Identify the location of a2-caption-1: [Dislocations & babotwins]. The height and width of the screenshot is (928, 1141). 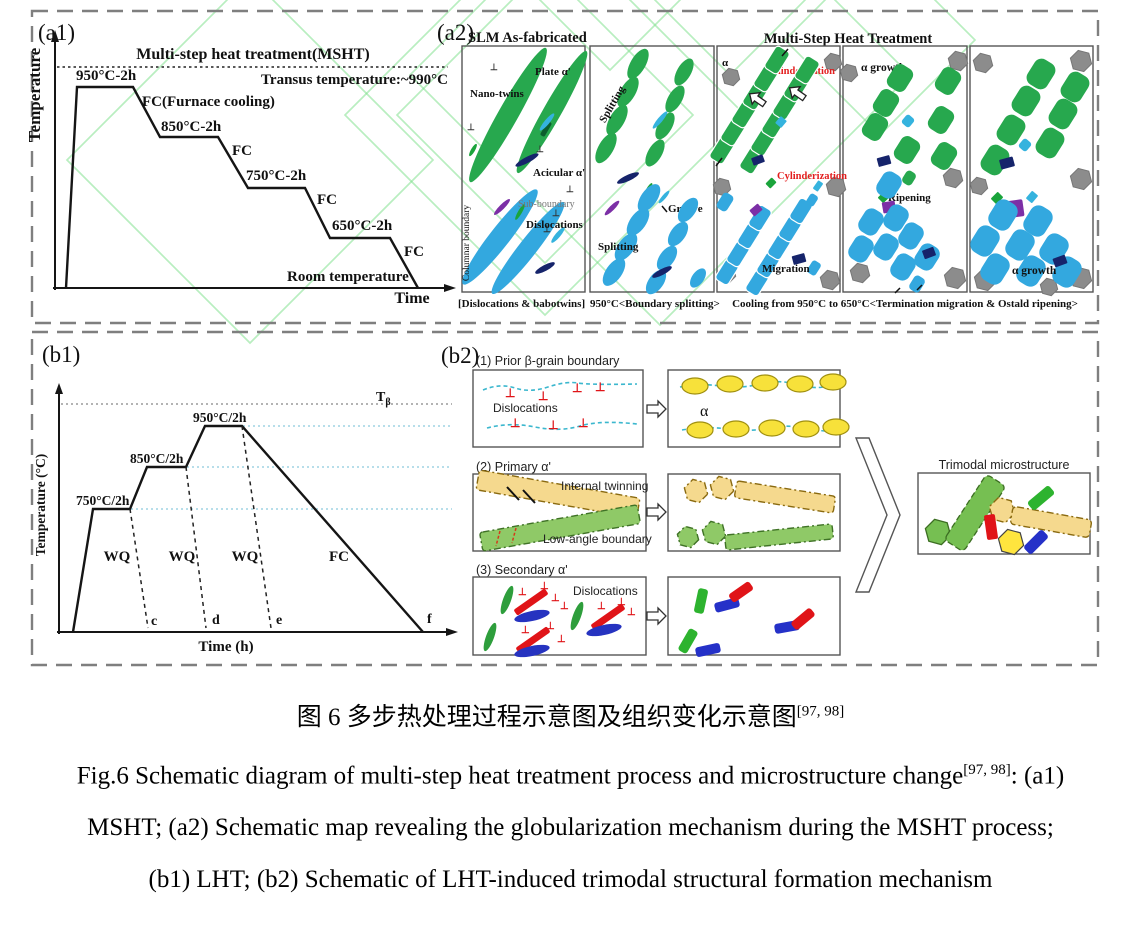
(521, 304).